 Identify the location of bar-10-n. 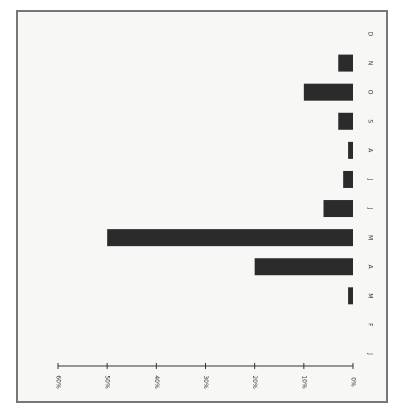
(345, 63).